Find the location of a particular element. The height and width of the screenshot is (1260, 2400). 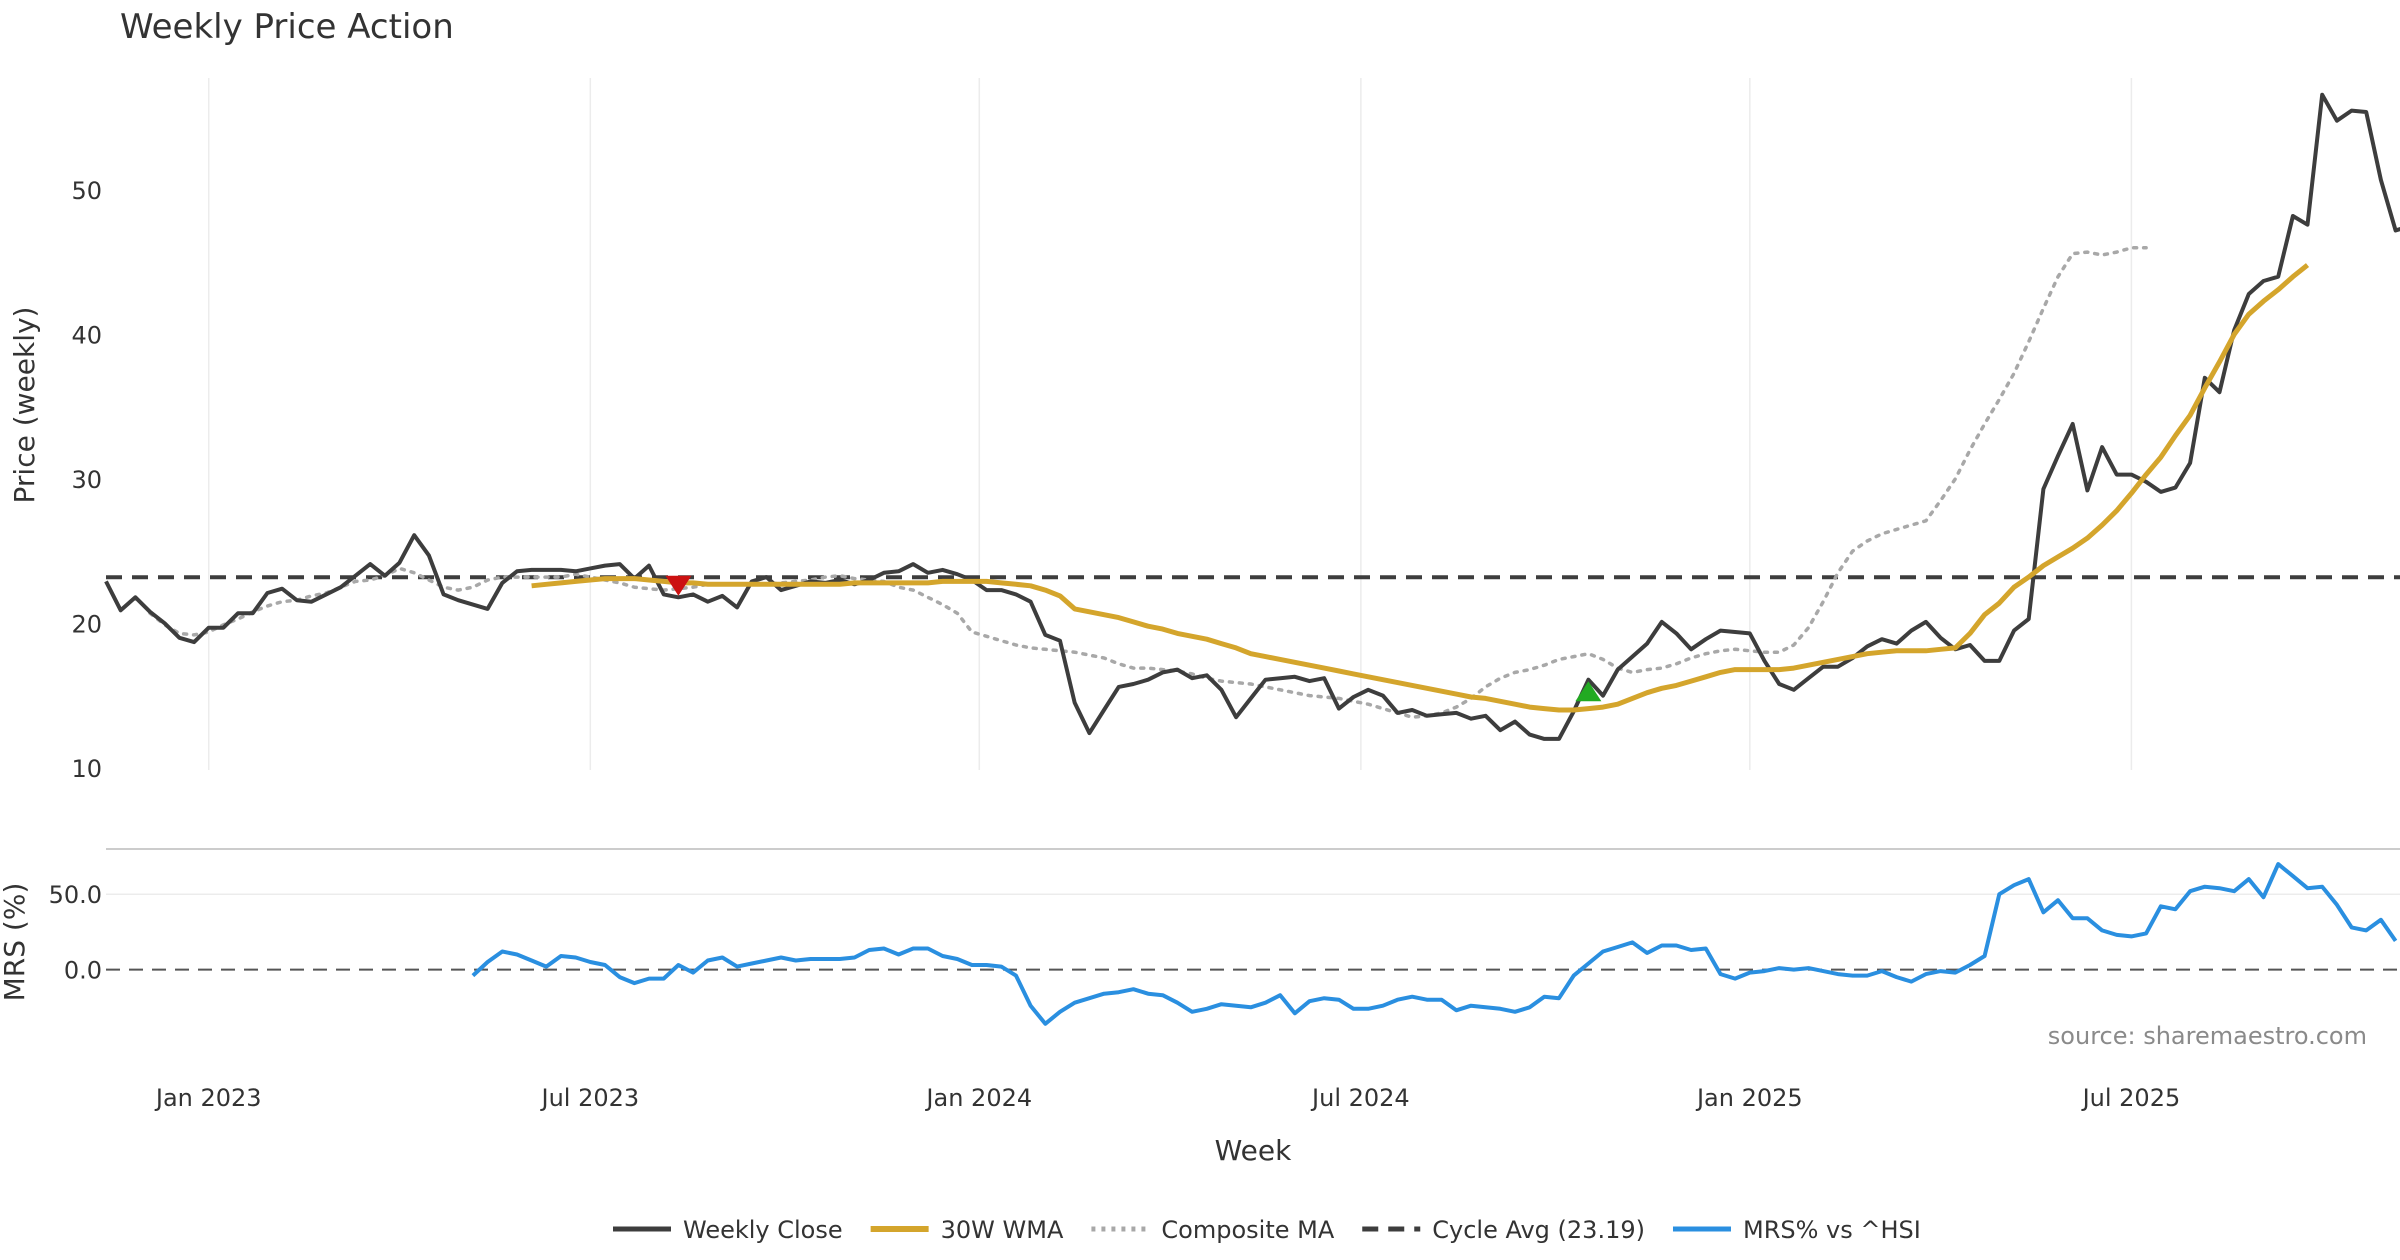

buy-signal-marker is located at coordinates (1588, 691).